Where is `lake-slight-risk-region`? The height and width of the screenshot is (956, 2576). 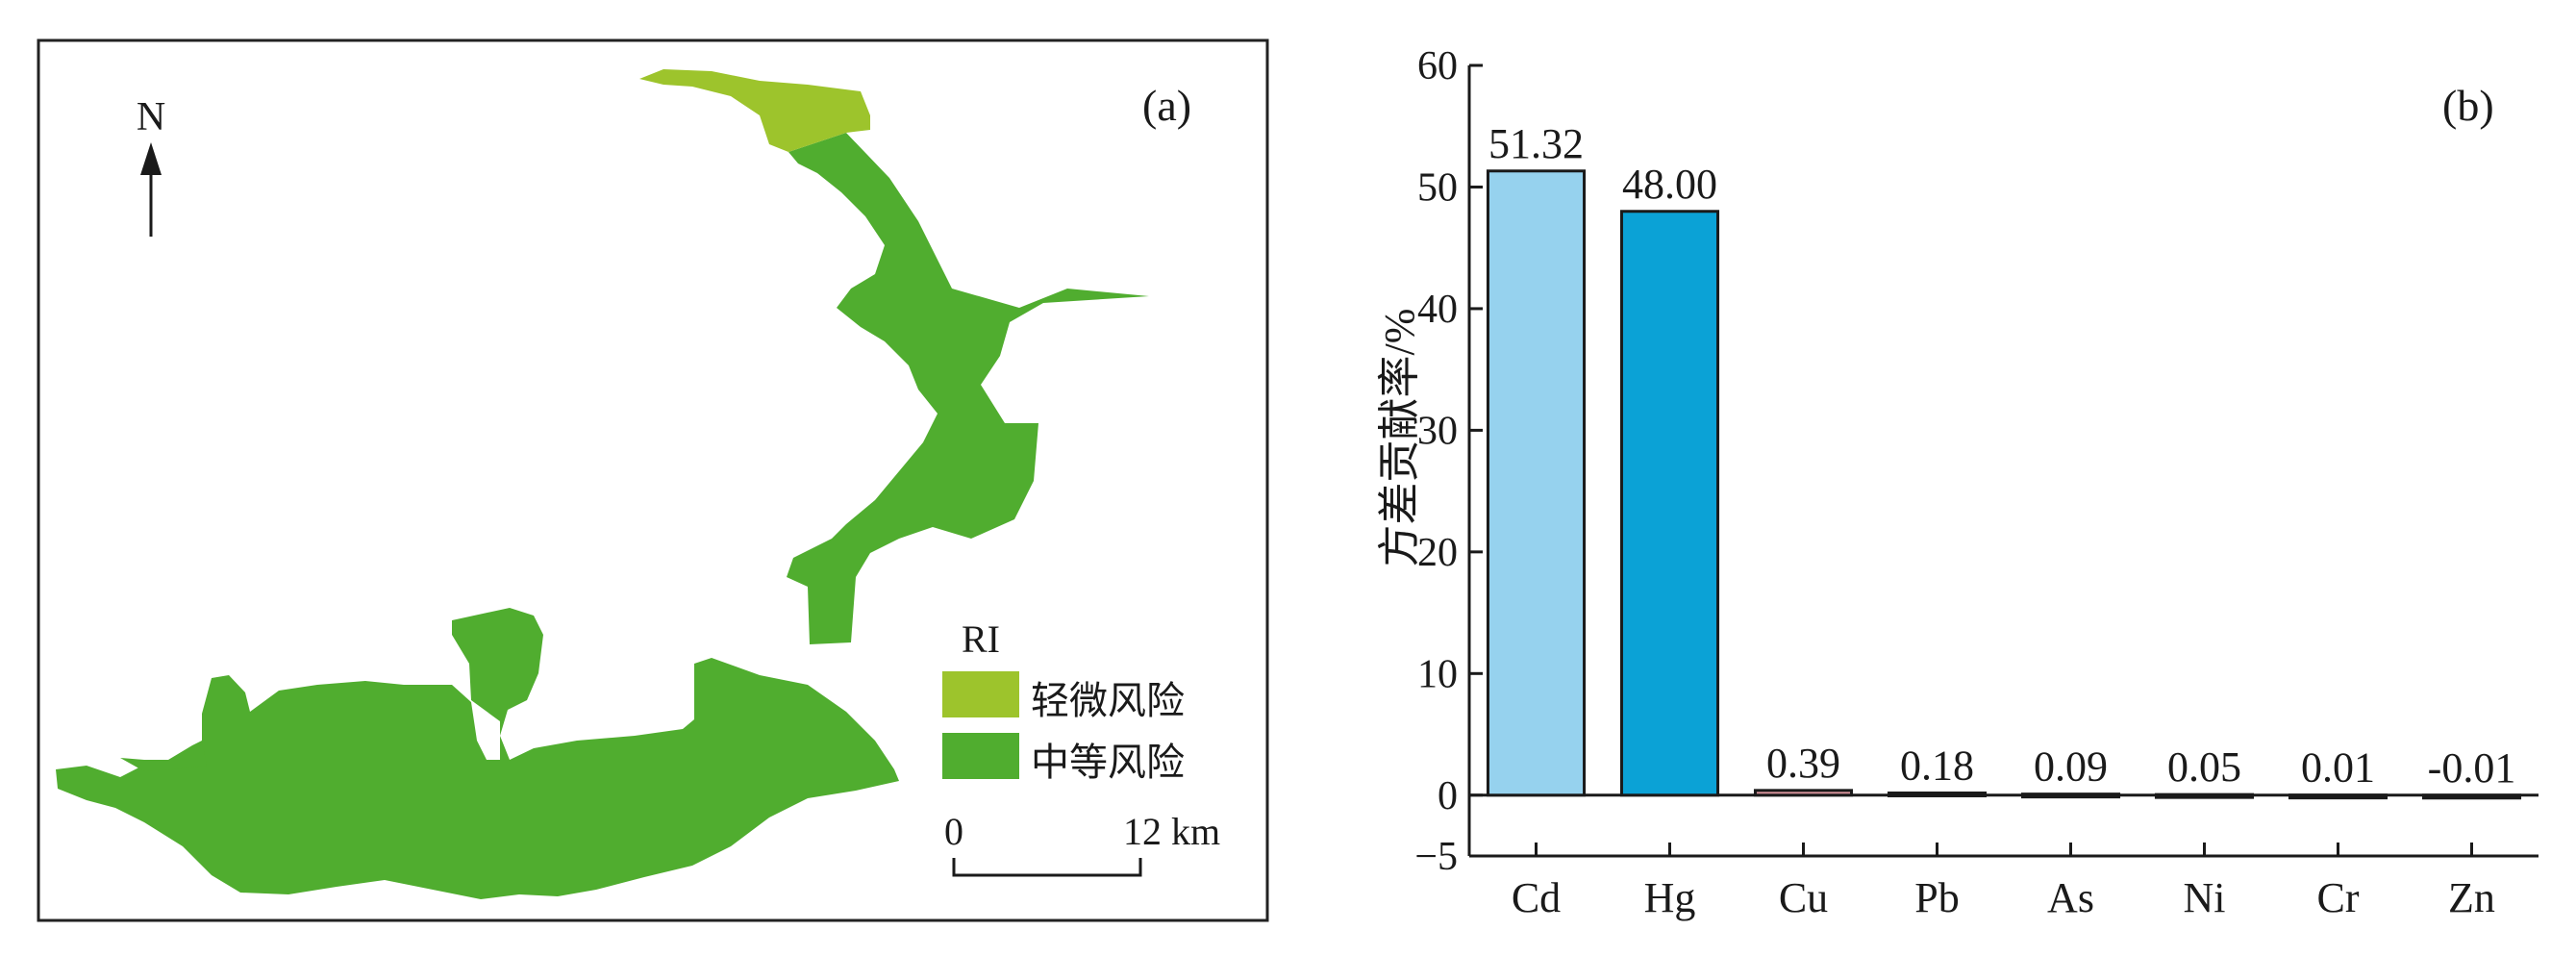
lake-slight-risk-region is located at coordinates (754, 110).